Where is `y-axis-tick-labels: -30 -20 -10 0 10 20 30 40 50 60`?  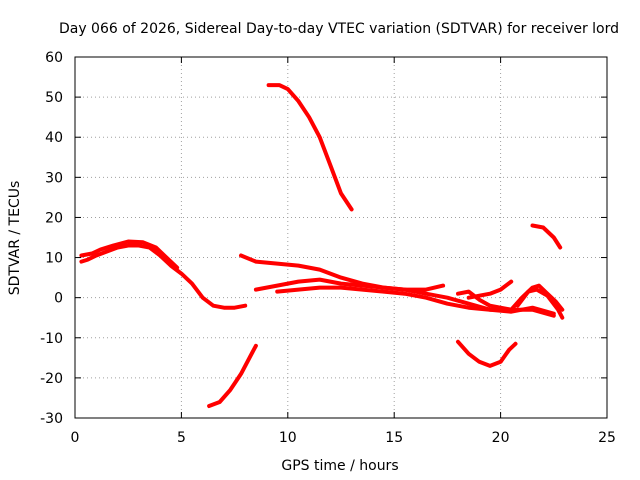
y-axis-tick-labels: -30 -20 -10 0 10 20 30 40 50 60 is located at coordinates (51, 238).